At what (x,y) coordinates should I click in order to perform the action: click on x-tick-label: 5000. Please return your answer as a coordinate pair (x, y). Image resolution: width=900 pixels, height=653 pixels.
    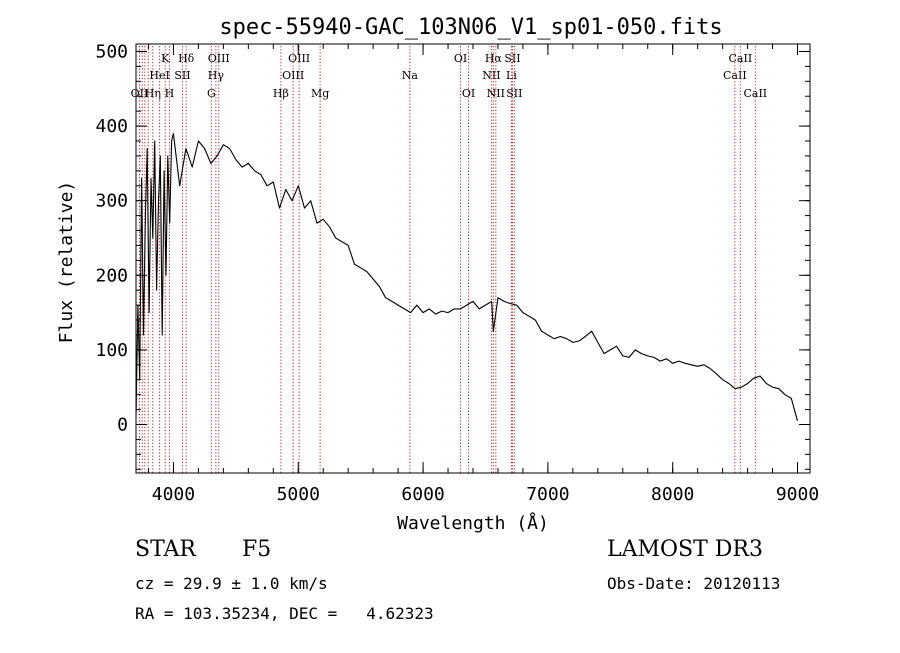
    Looking at the image, I should click on (298, 494).